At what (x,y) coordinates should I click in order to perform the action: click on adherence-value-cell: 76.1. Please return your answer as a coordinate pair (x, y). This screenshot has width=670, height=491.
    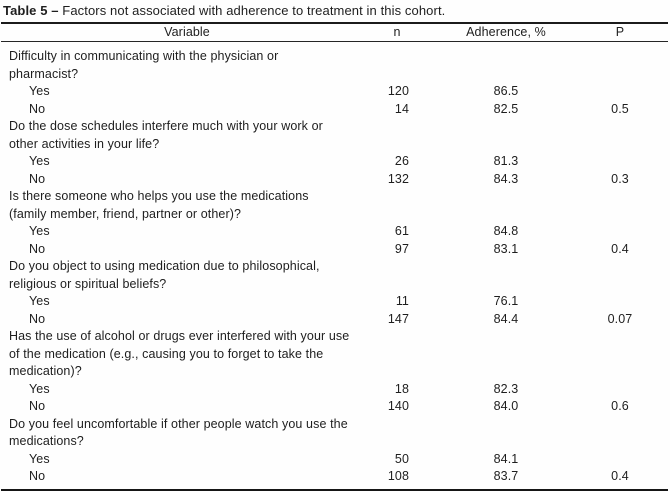
    Looking at the image, I should click on (506, 301).